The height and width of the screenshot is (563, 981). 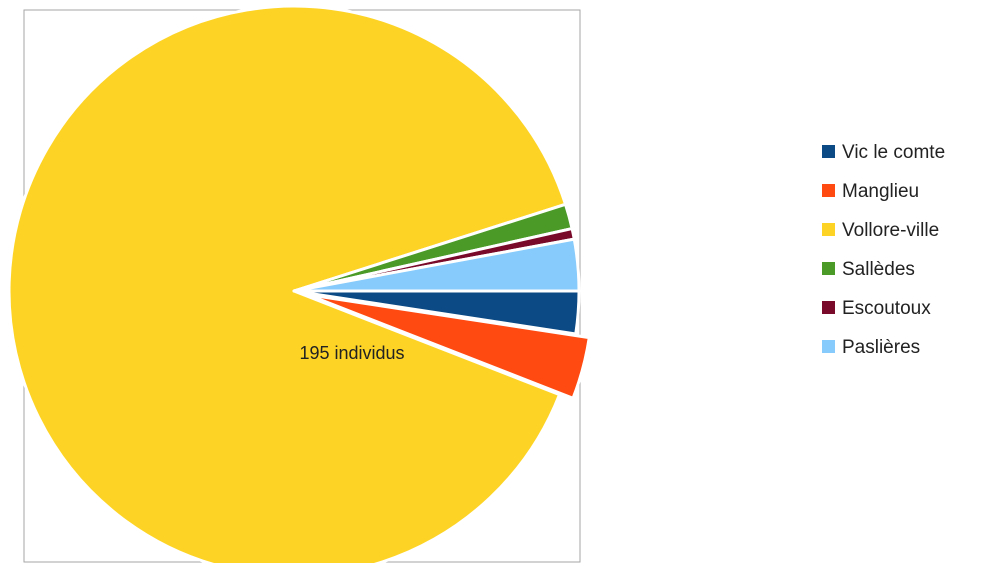 What do you see at coordinates (893, 152) in the screenshot?
I see `legend-label-vic-le-comte: Vic le comte` at bounding box center [893, 152].